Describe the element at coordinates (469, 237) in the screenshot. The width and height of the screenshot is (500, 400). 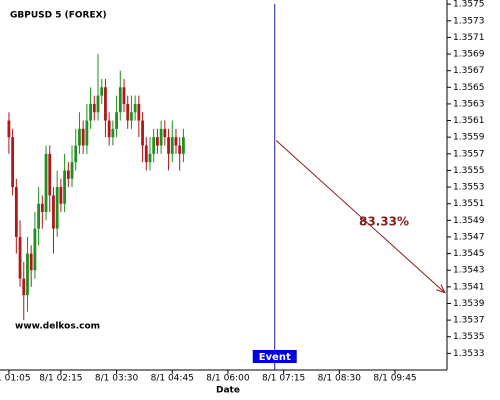
I see `y-tick-label: 1.3547` at that location.